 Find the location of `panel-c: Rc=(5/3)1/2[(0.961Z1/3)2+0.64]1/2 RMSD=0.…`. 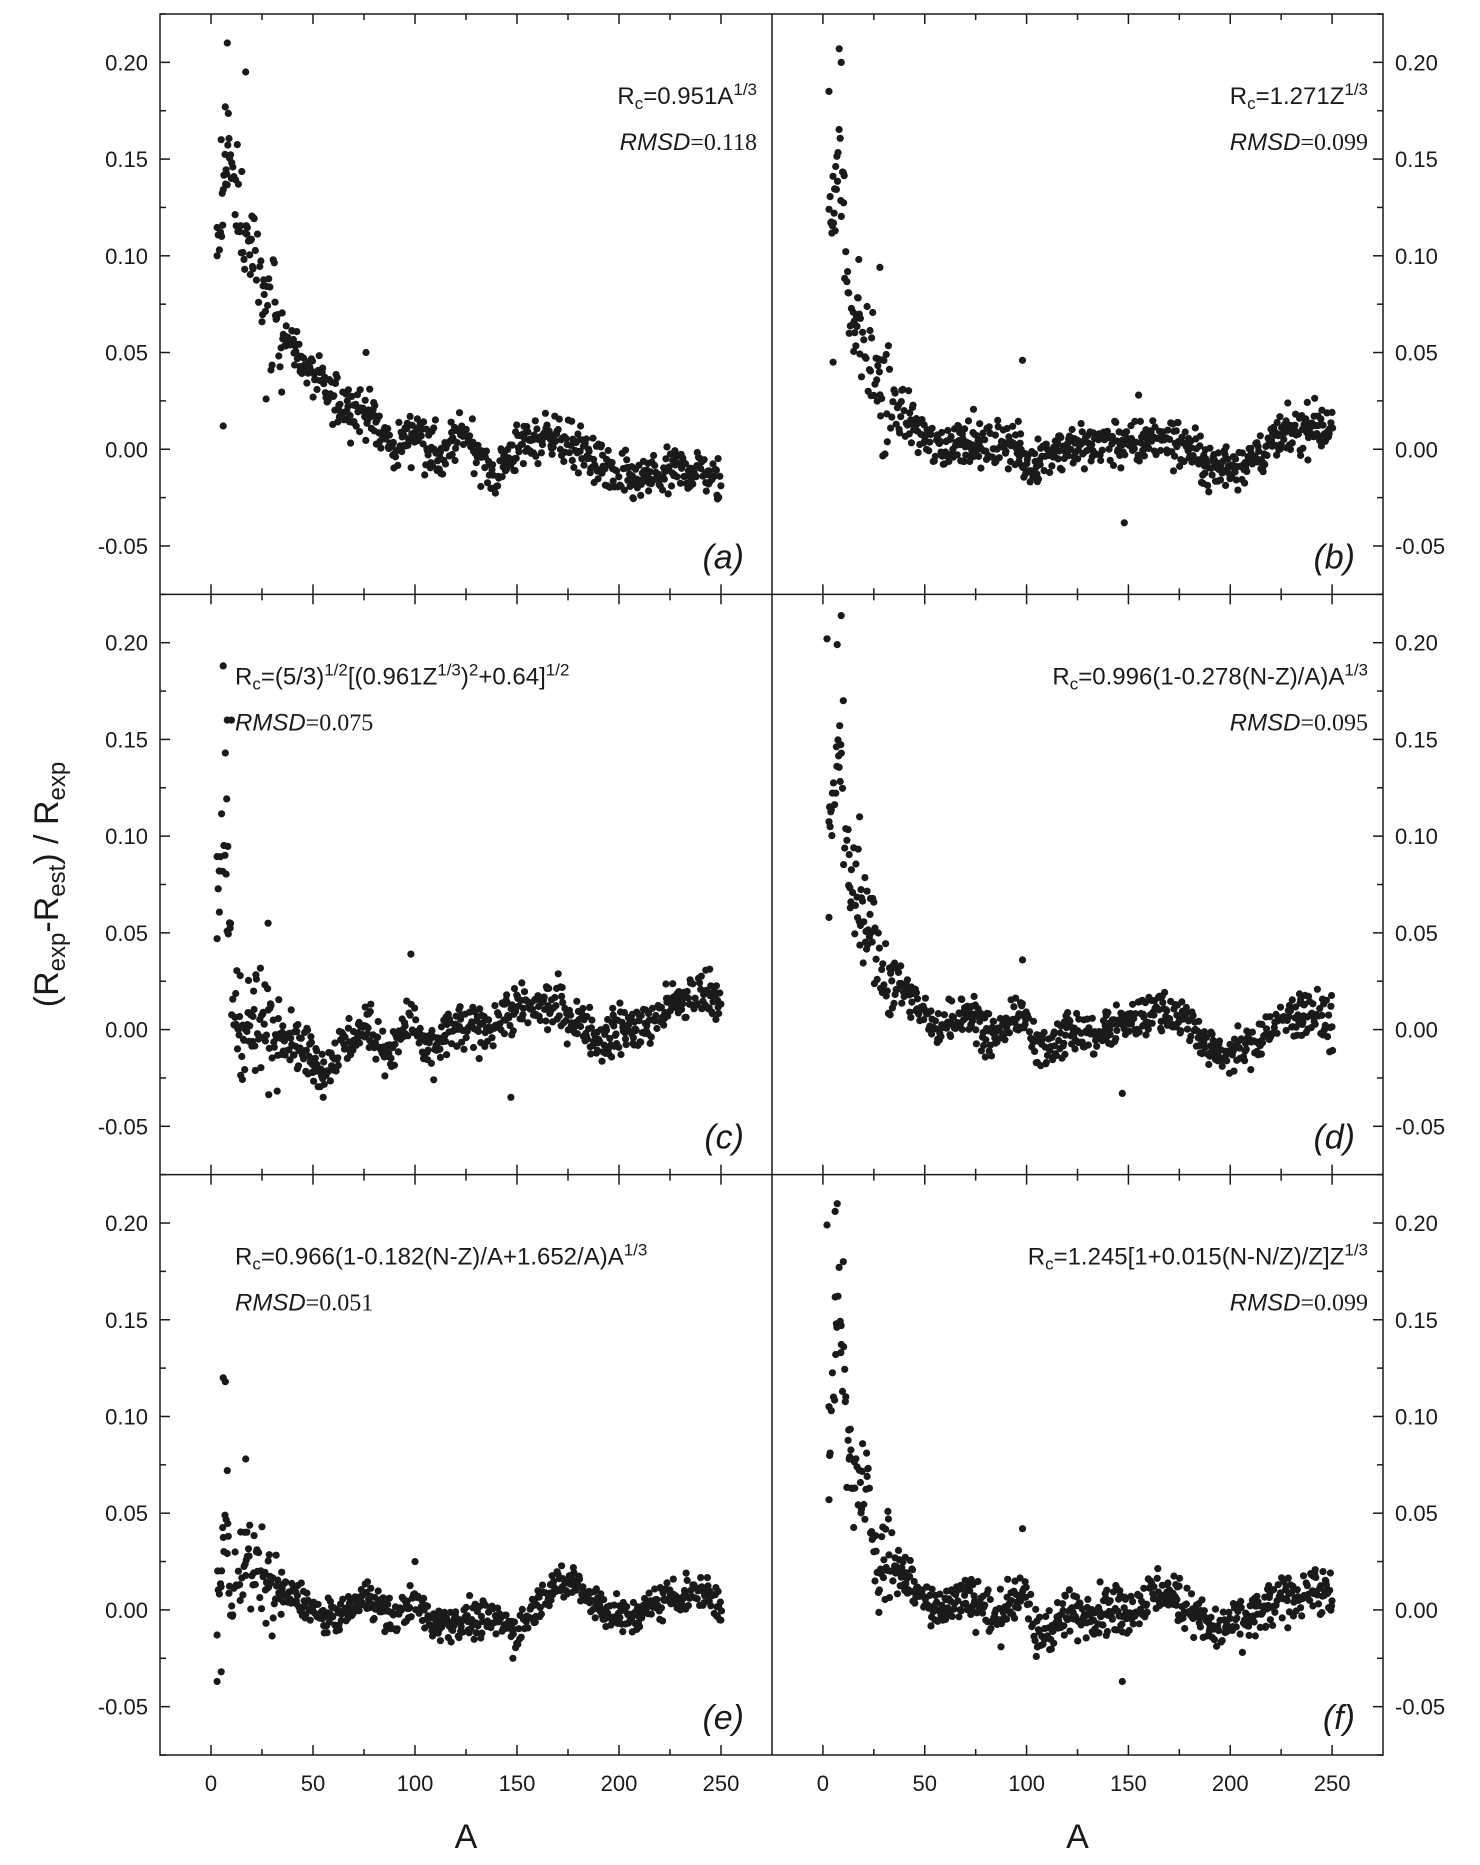

panel-c: Rc=(5/3)1/2[(0.961Z1/3)2+0.64]1/2 RMSD=0.… is located at coordinates (478, 908).